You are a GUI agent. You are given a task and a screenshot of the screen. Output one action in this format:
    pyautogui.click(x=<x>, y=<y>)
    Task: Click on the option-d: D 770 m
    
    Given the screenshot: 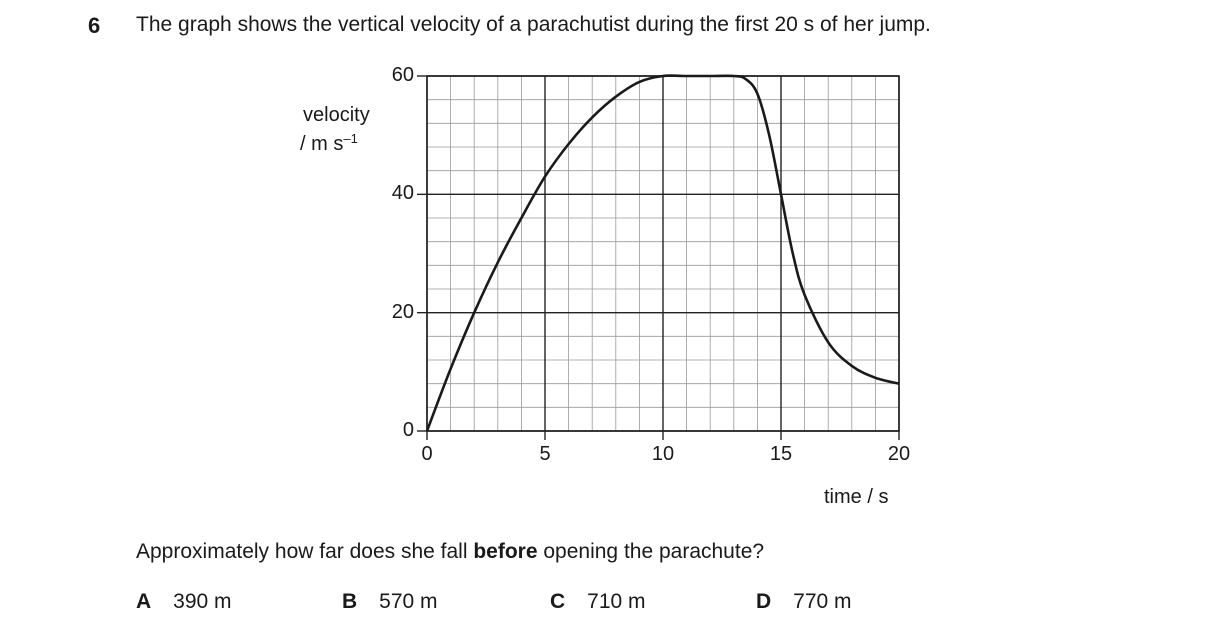 What is the action you would take?
    pyautogui.click(x=804, y=601)
    